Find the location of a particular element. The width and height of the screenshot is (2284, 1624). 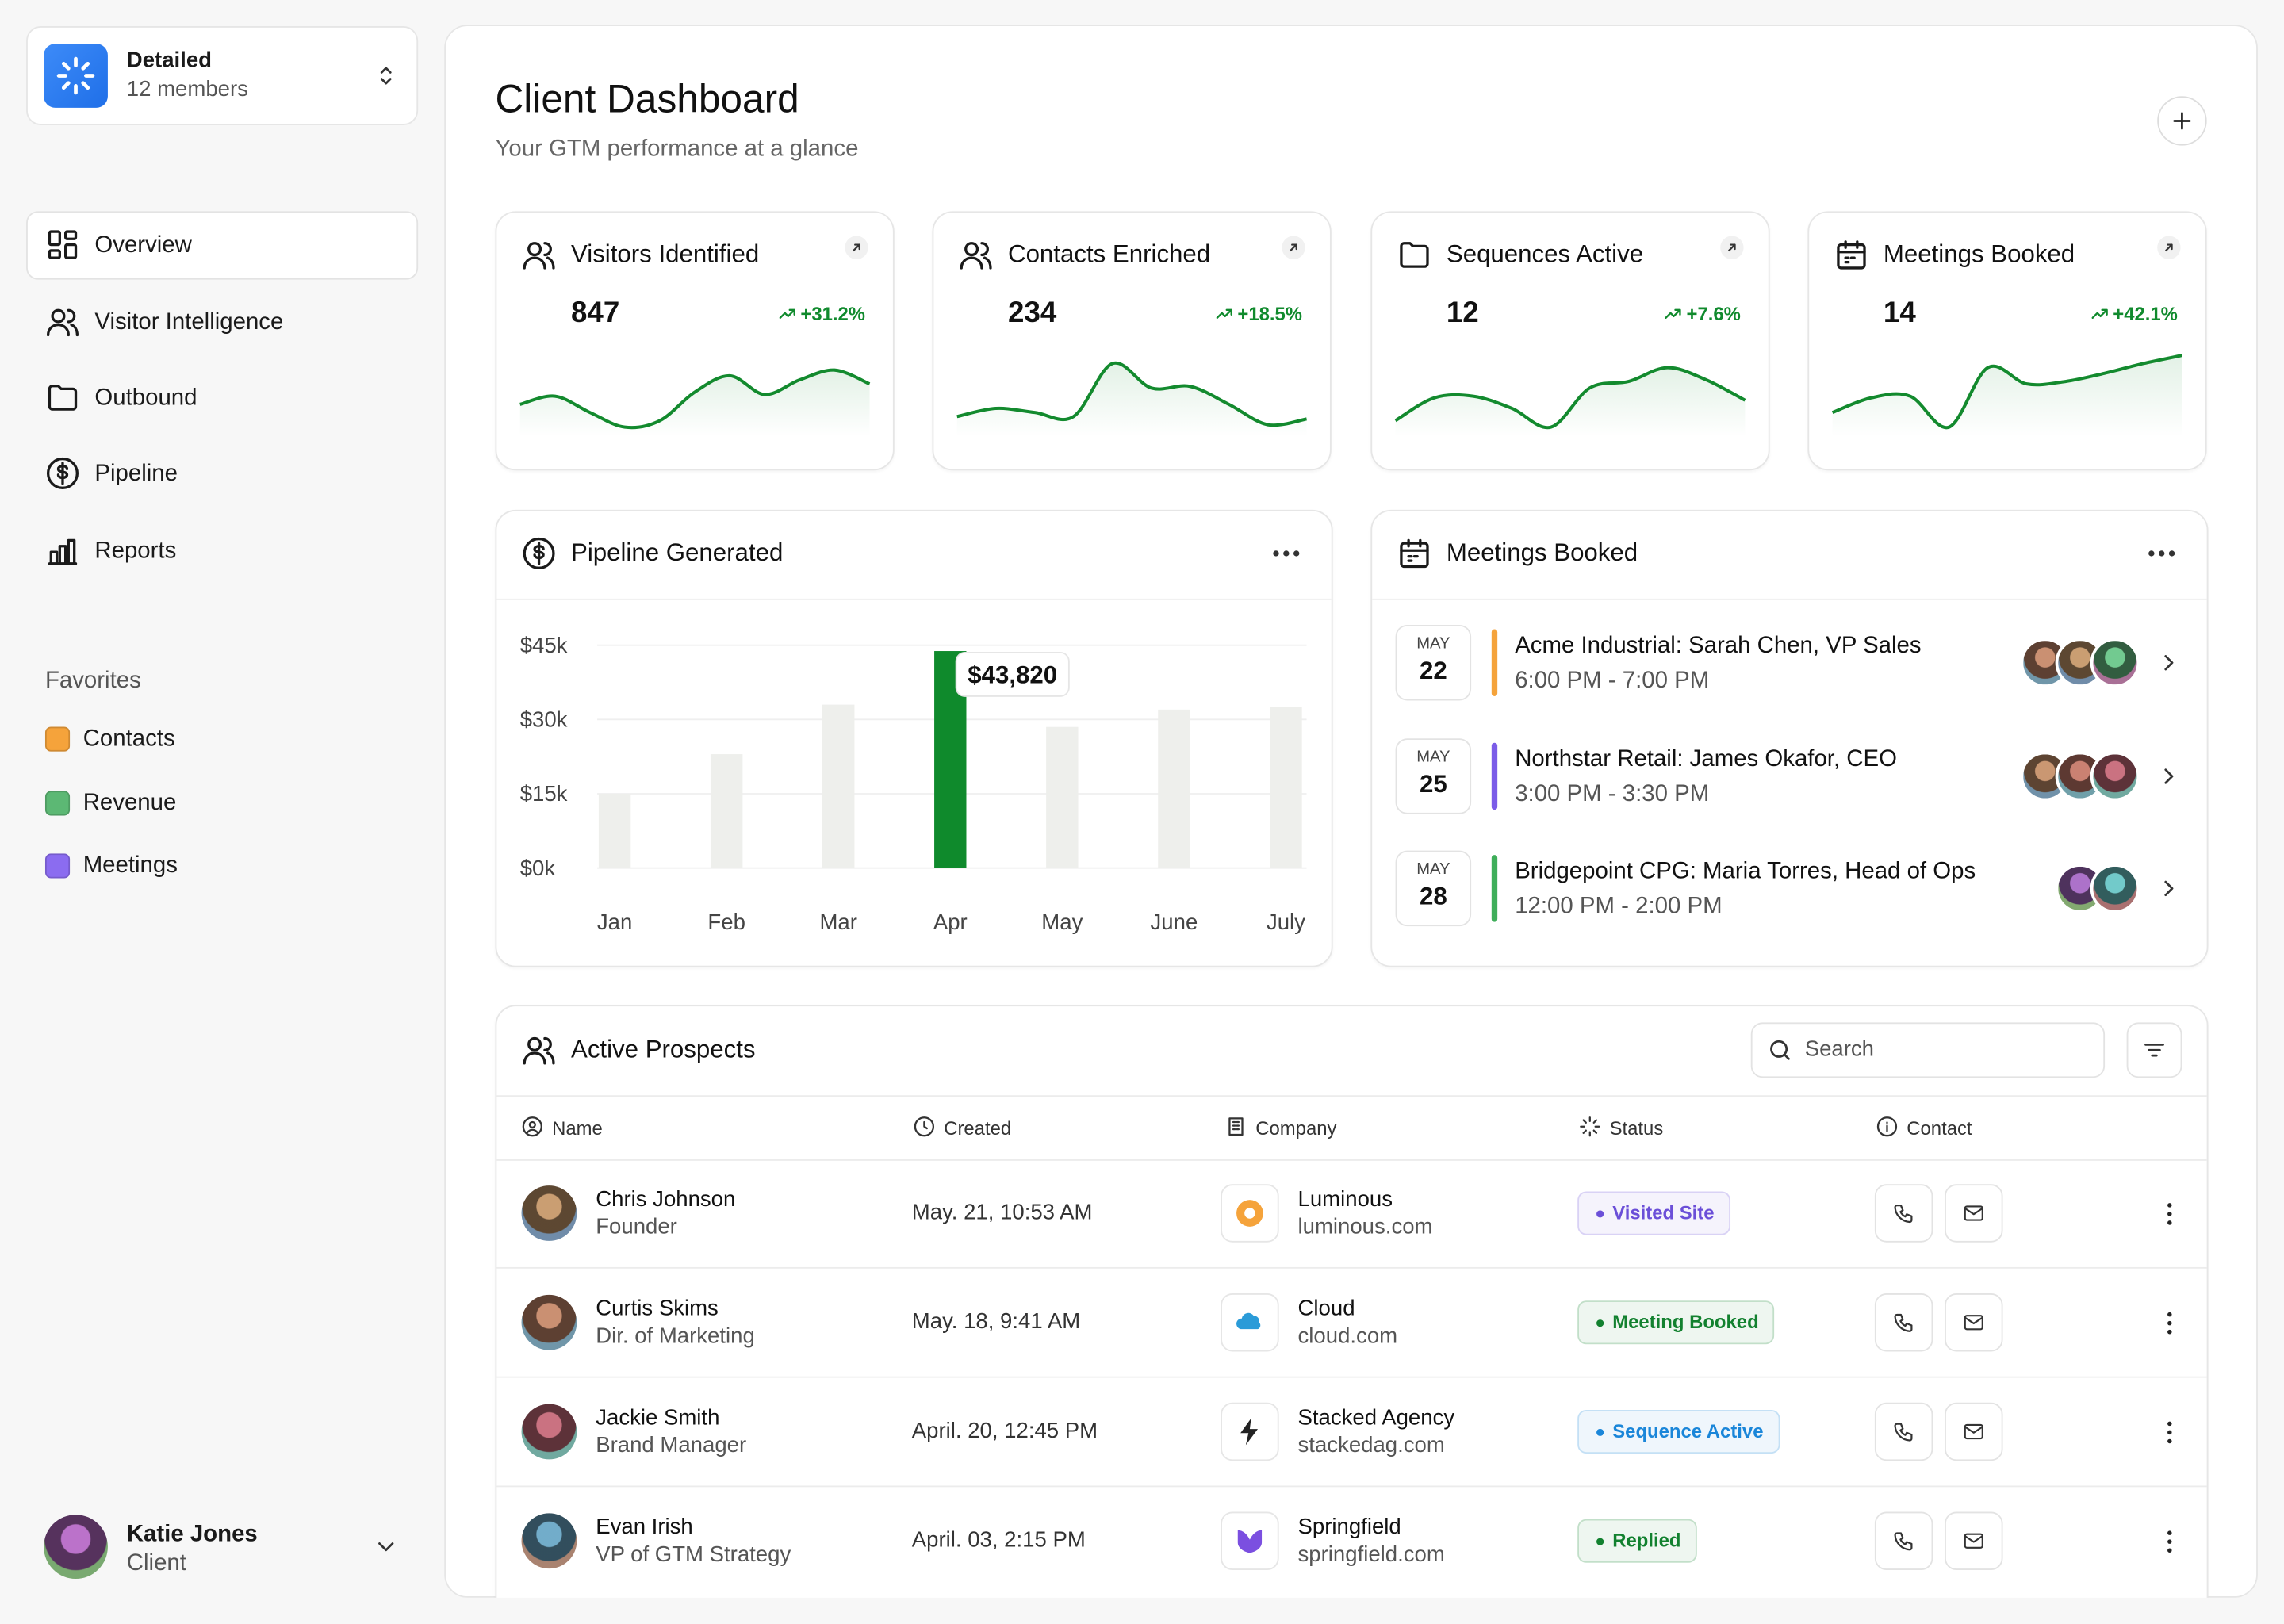

company-domain: luminous.com is located at coordinates (1365, 1227).